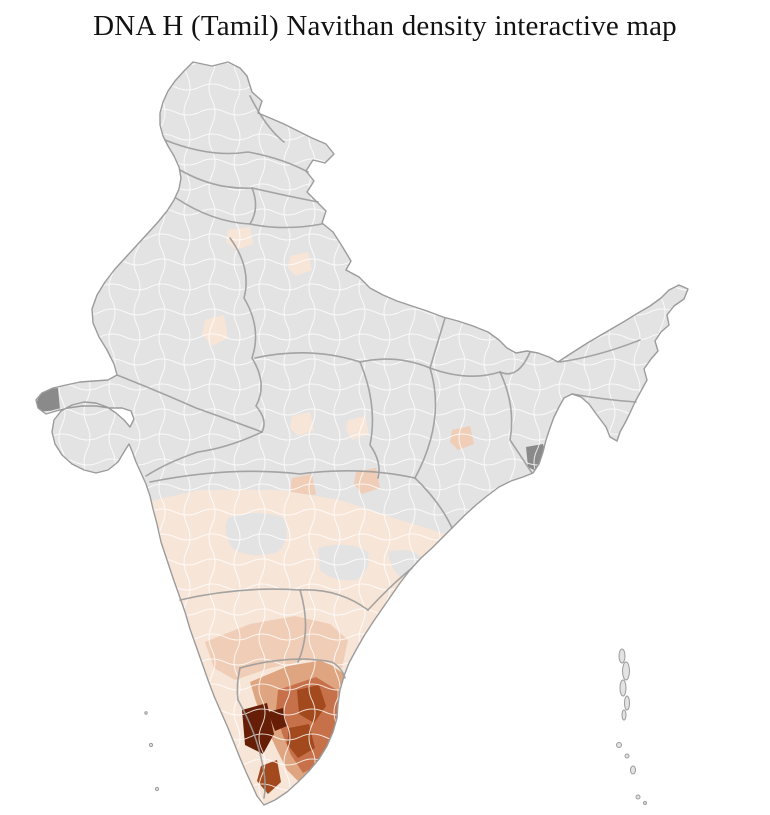 This screenshot has width=770, height=815. What do you see at coordinates (152, 751) in the screenshot?
I see `lakshadweep-islands` at bounding box center [152, 751].